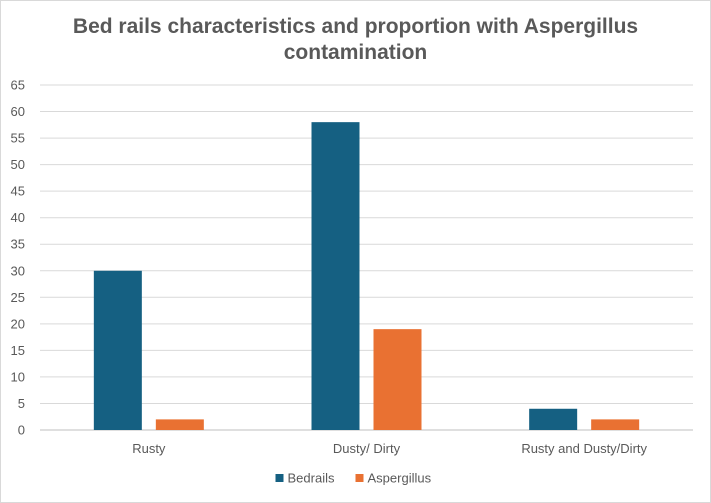 This screenshot has height=503, width=711. I want to click on y-tick-label: 50, so click(18, 164).